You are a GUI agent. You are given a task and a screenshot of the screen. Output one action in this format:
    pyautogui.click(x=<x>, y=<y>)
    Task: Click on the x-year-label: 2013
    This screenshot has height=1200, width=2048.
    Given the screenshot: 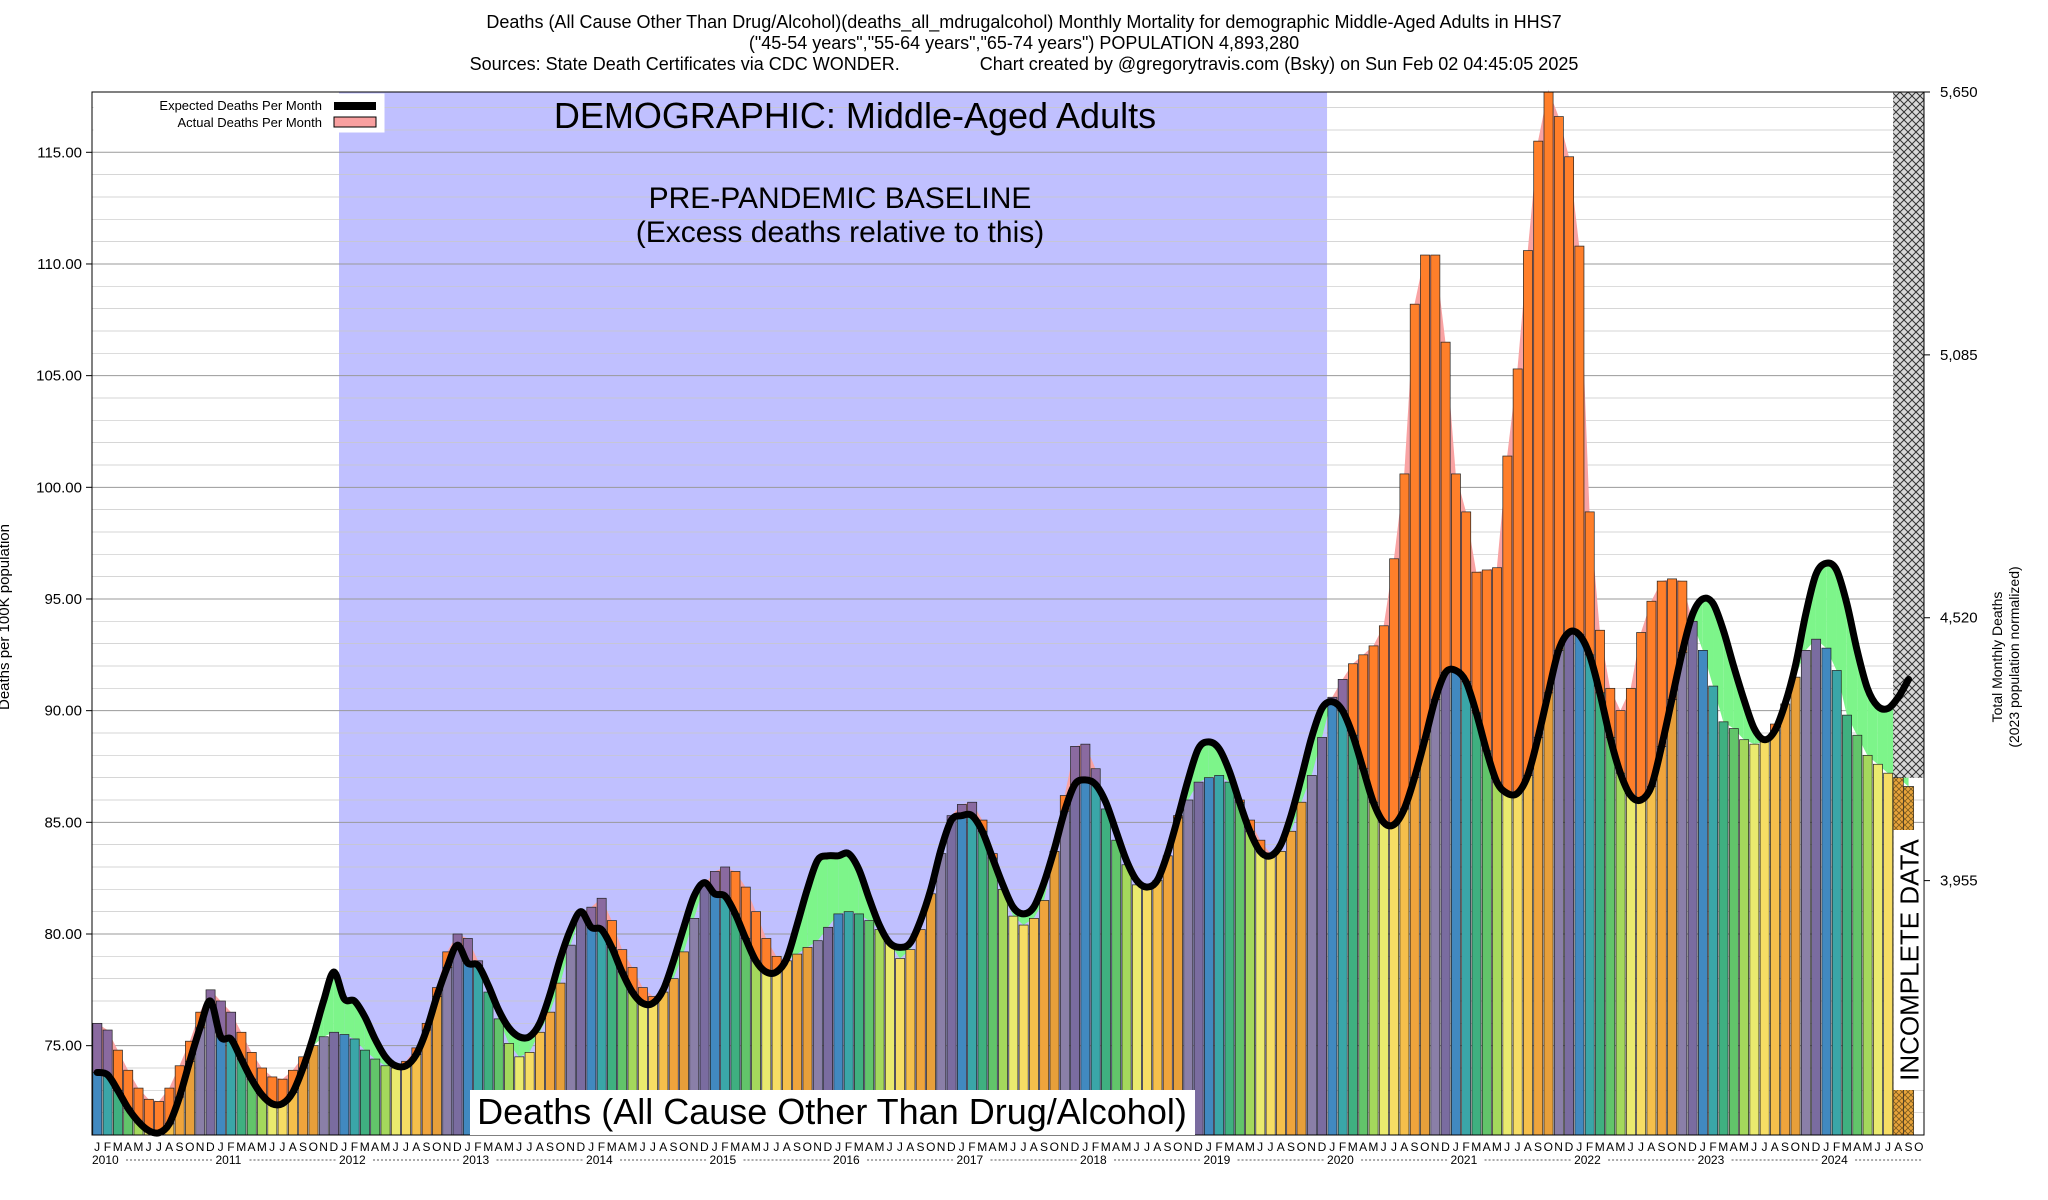 What is the action you would take?
    pyautogui.click(x=476, y=1160)
    